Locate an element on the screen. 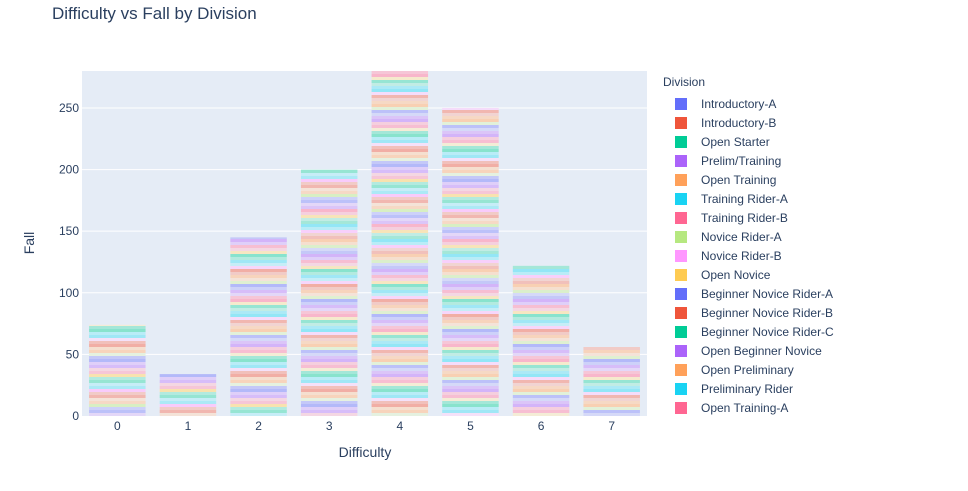  legend-item: Novice Rider-A is located at coordinates (748, 236).